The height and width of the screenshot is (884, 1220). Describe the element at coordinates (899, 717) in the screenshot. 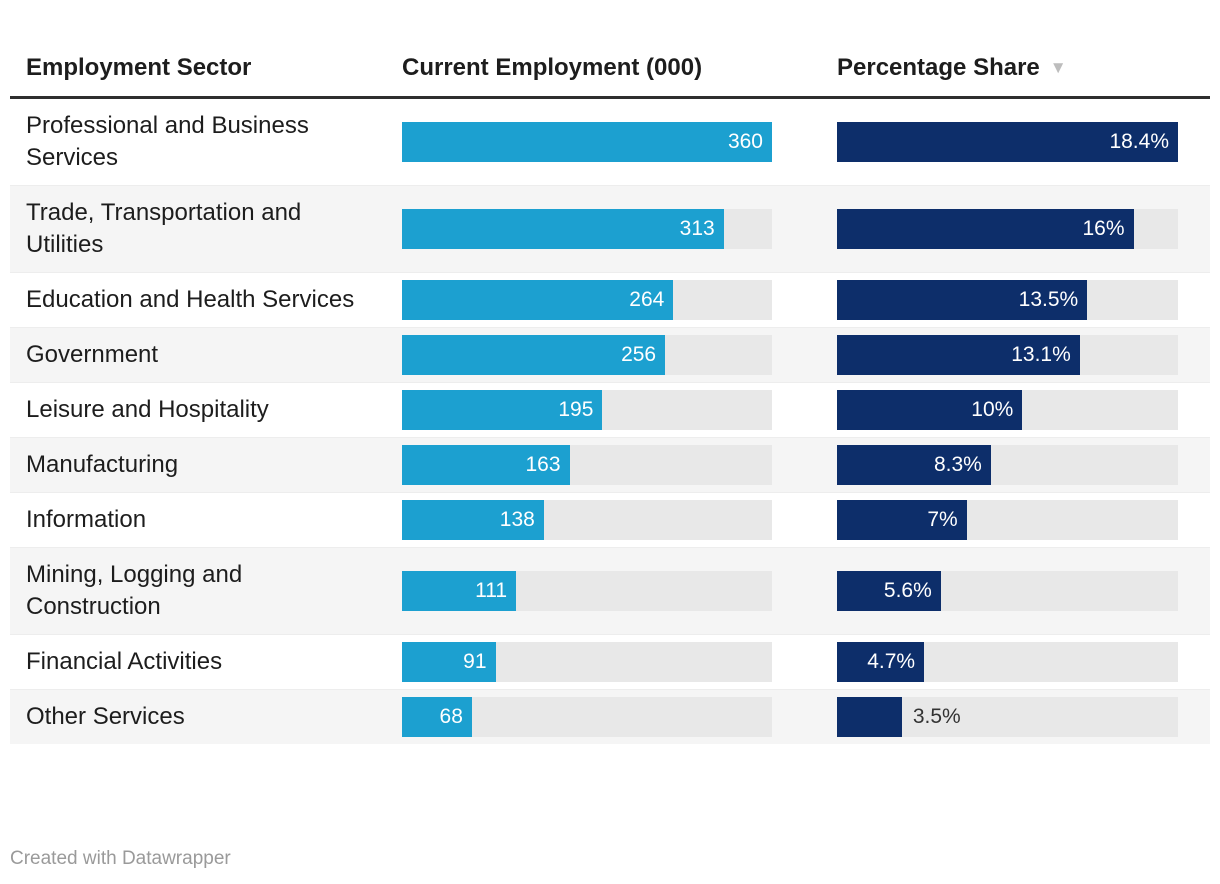

I see `share-bar: 3.5%` at that location.